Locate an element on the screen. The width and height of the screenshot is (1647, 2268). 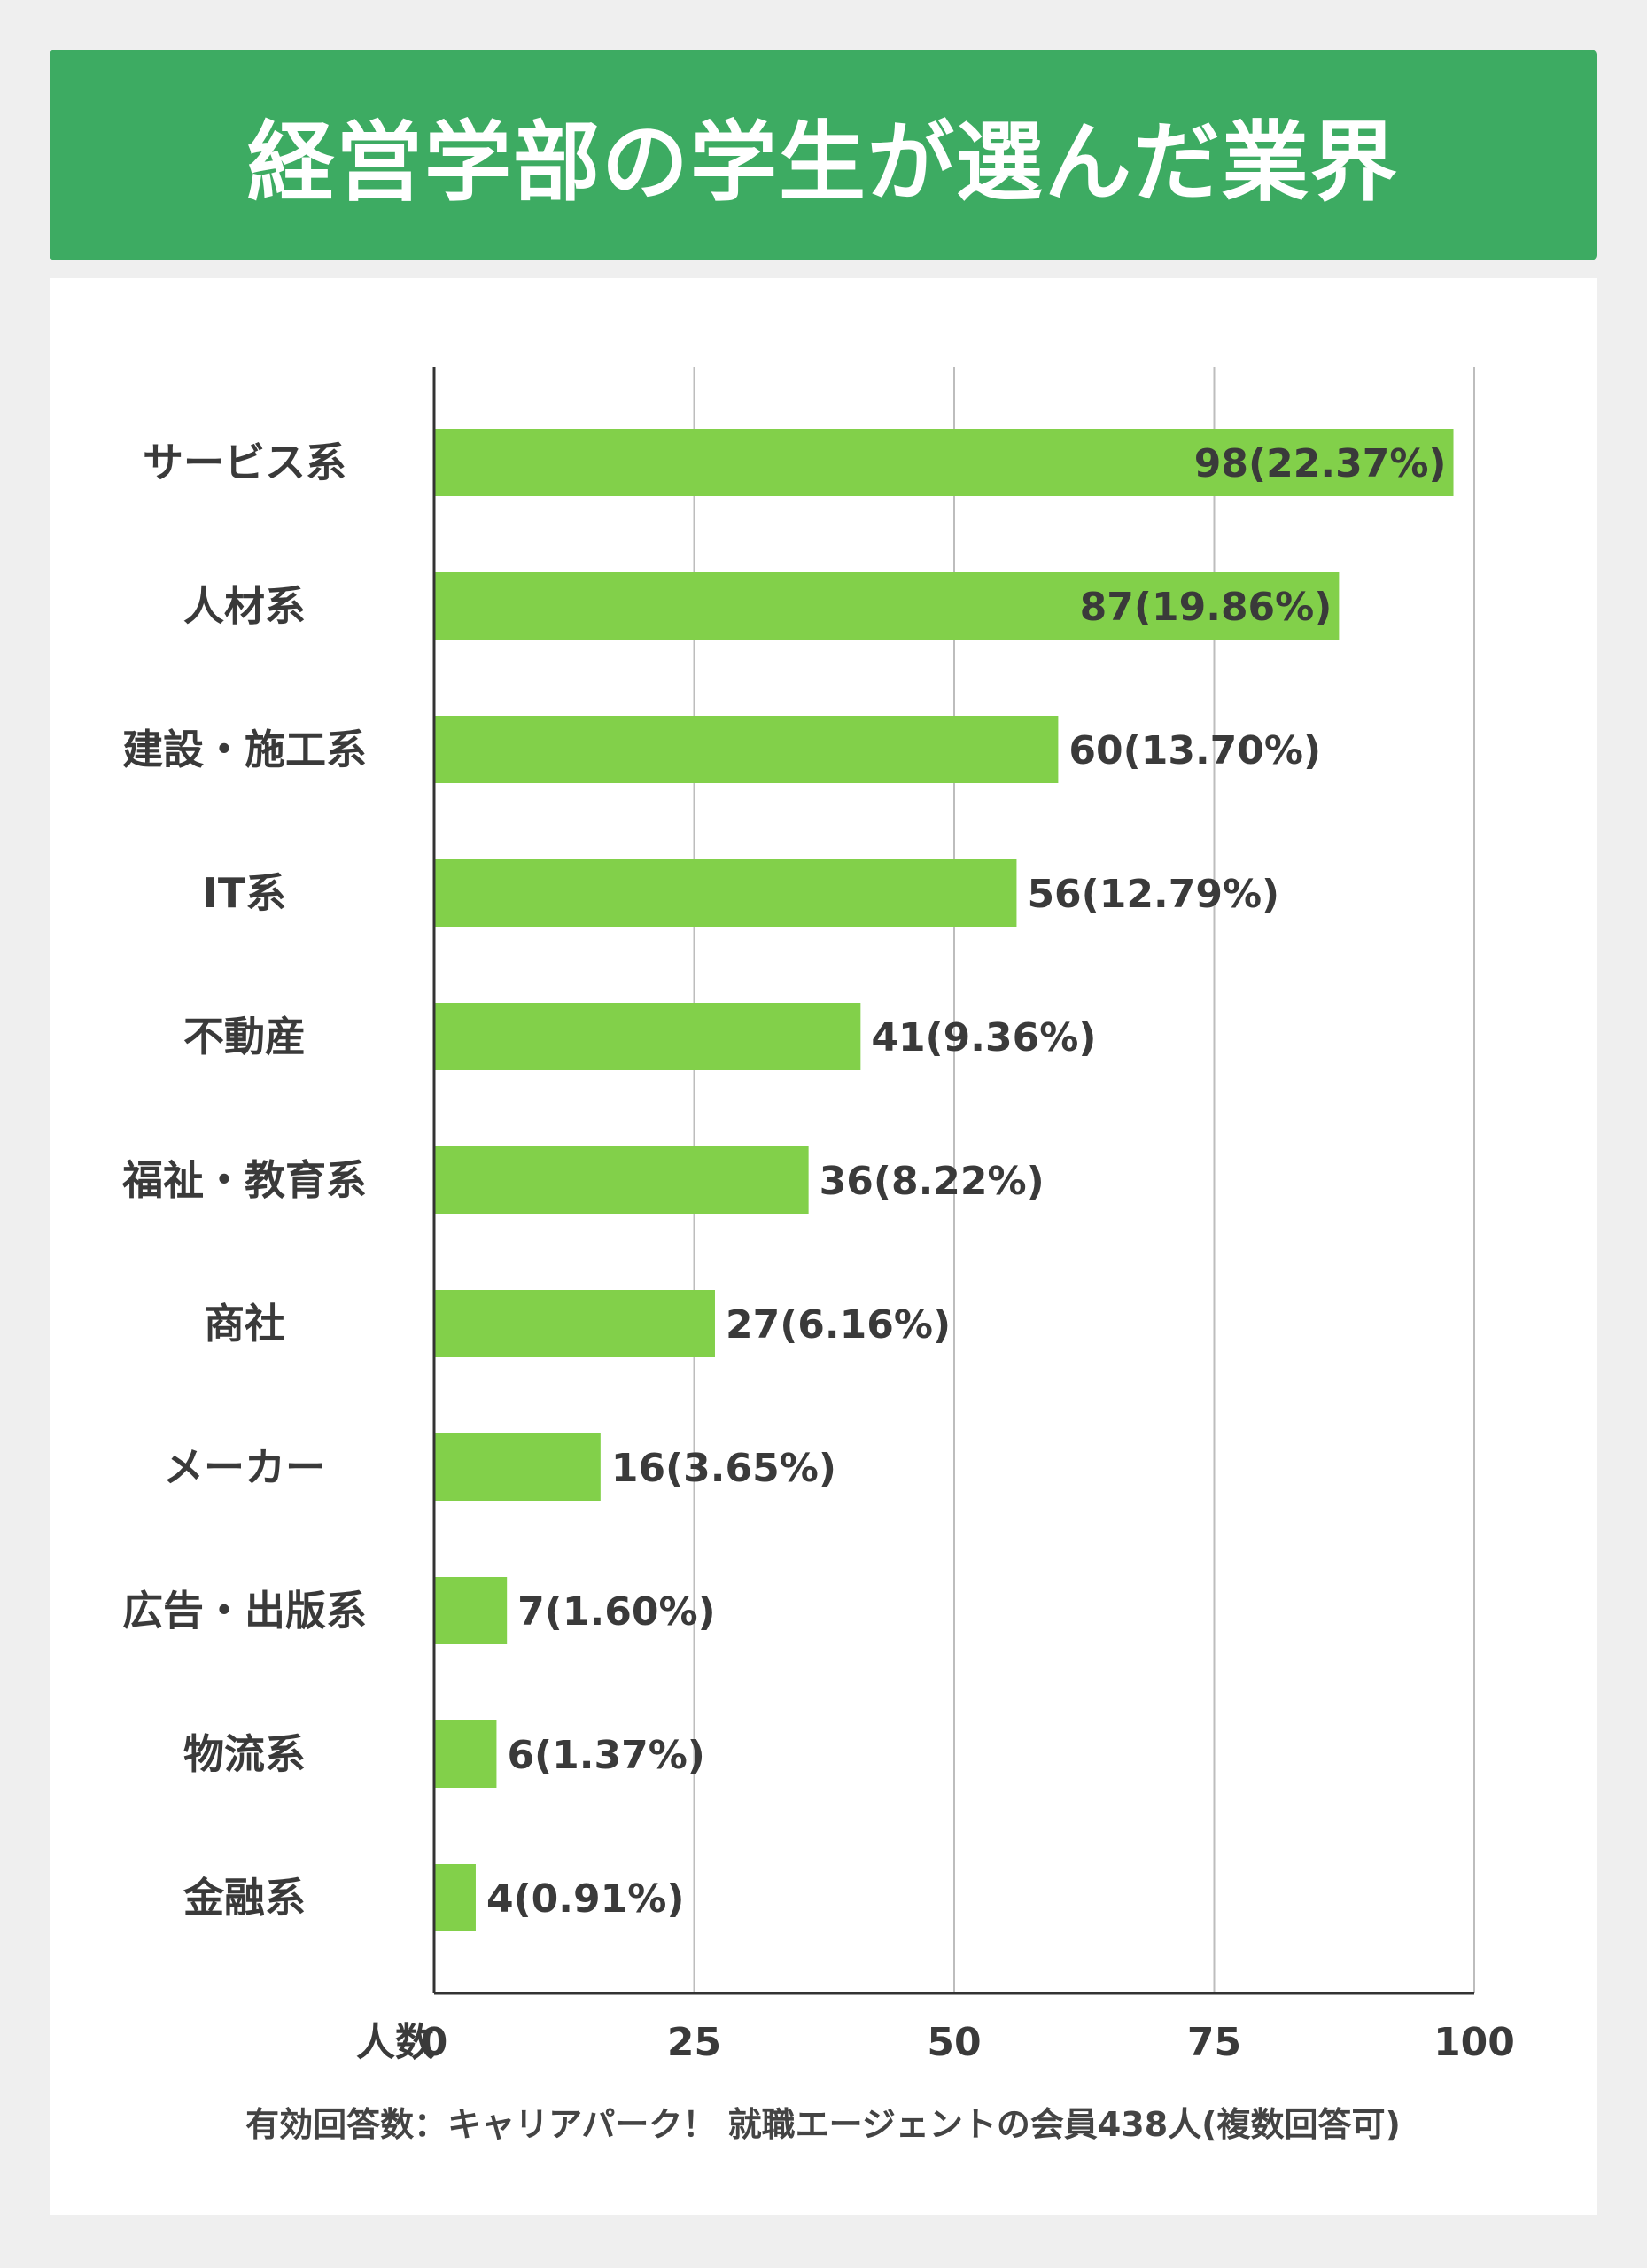
data-label-6: 27(6.16%) is located at coordinates (838, 1325).